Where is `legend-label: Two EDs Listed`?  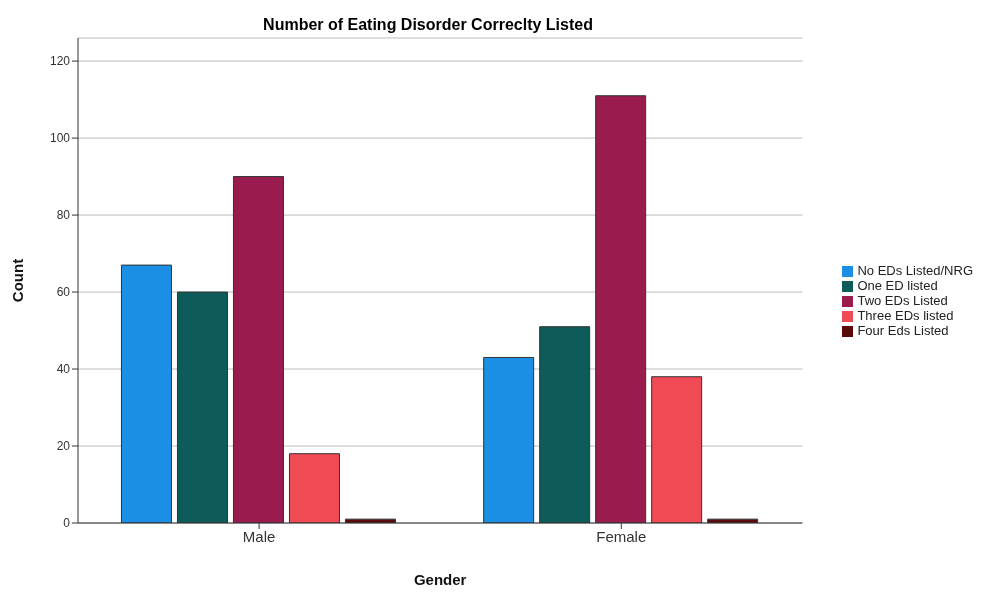
legend-label: Two EDs Listed is located at coordinates (902, 300).